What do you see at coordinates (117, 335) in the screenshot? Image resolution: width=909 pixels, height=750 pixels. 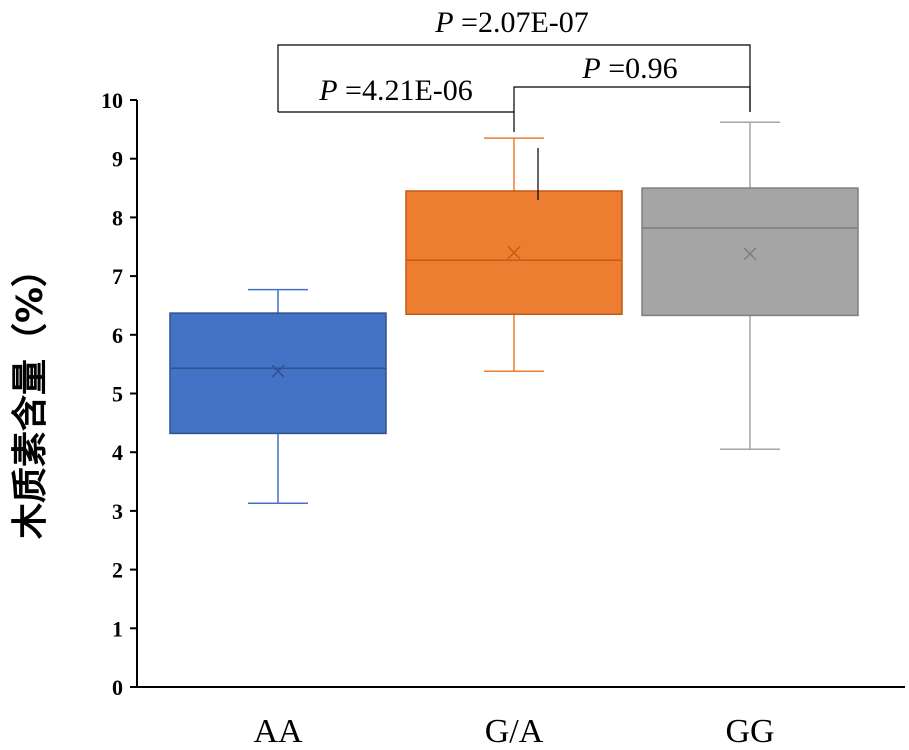 I see `y-tick-label: 6` at bounding box center [117, 335].